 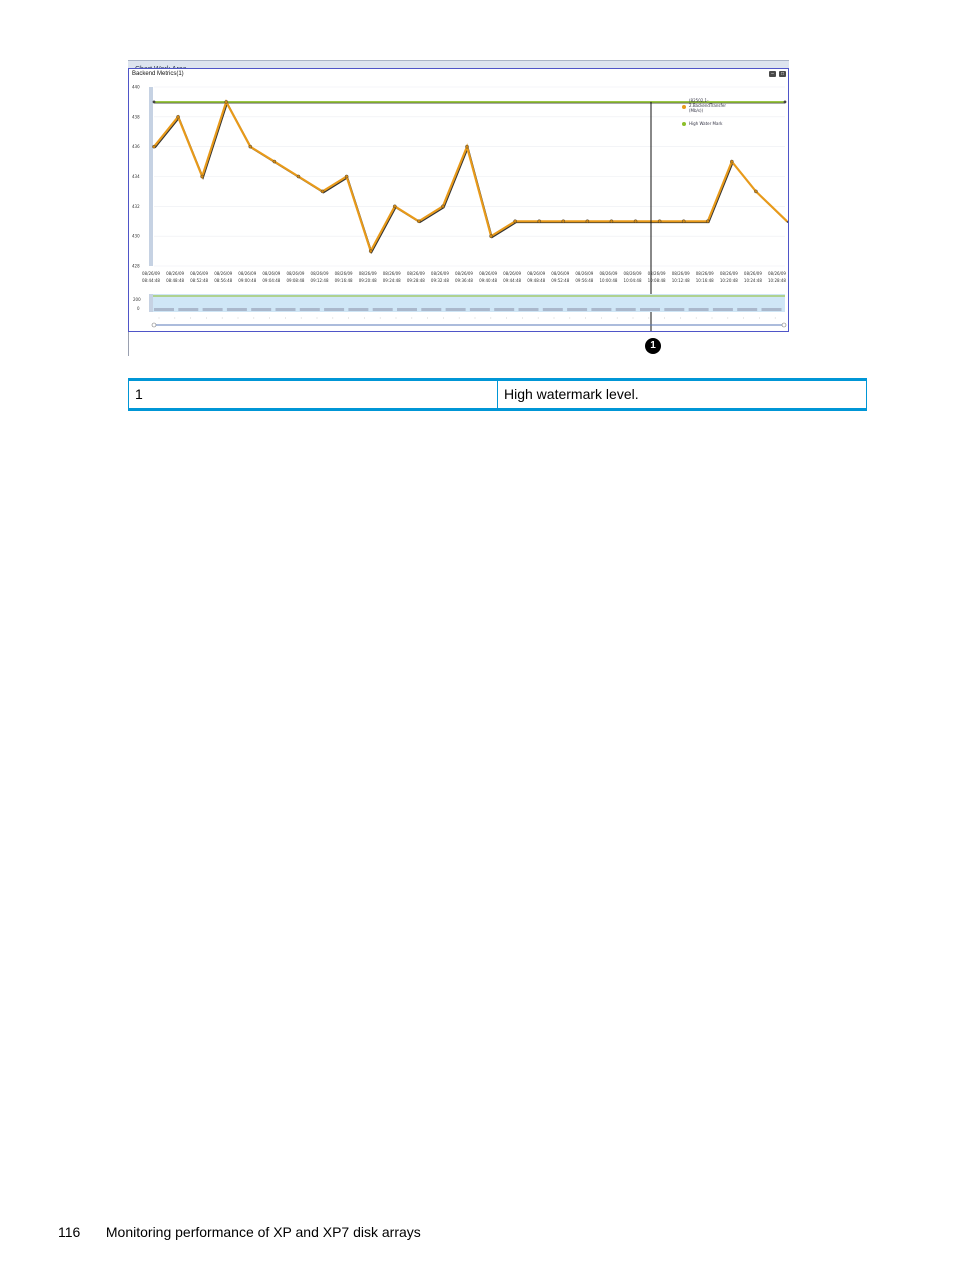 What do you see at coordinates (469, 303) in the screenshot?
I see `navigator-area` at bounding box center [469, 303].